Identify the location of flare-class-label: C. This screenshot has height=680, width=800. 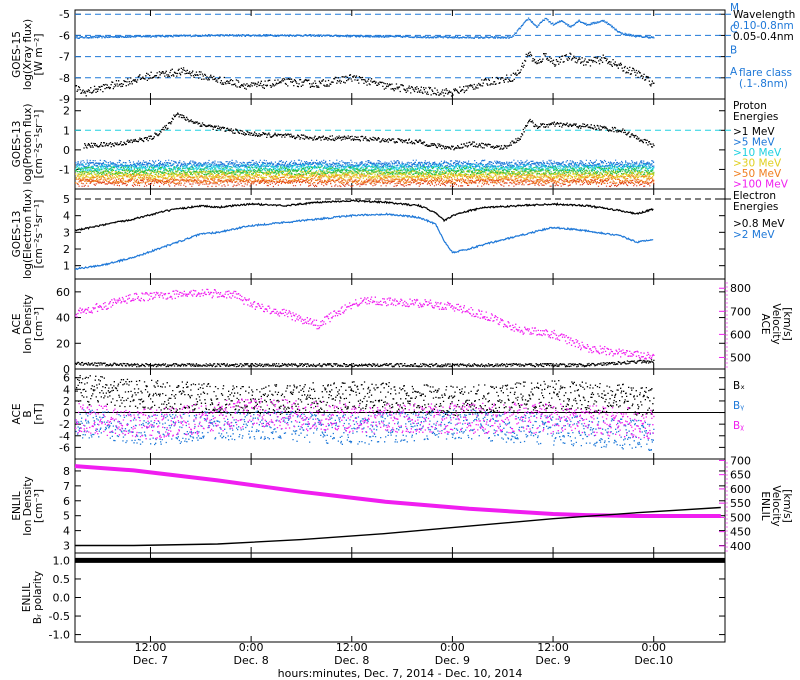
(733, 29).